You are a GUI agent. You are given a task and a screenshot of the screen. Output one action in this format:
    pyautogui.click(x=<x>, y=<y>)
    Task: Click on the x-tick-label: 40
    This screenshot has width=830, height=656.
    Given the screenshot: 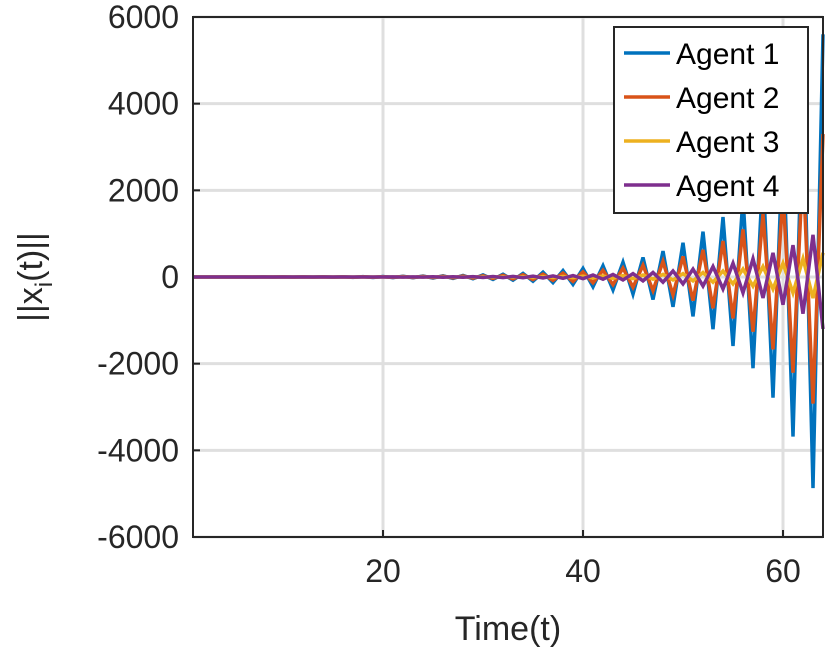 What is the action you would take?
    pyautogui.click(x=583, y=571)
    